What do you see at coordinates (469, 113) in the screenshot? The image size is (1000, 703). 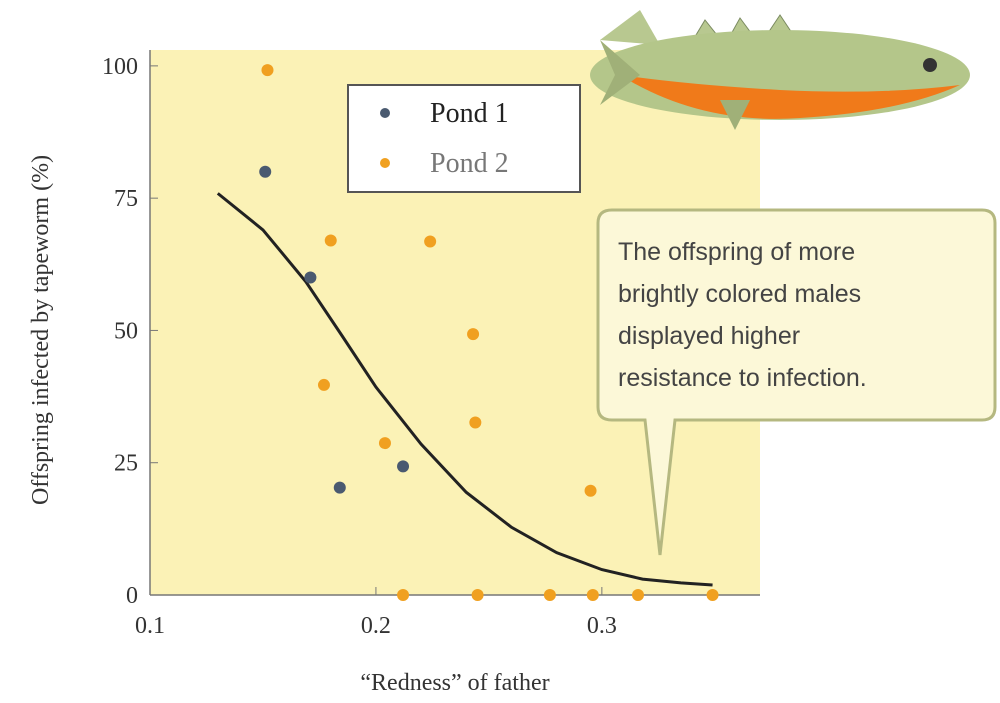 I see `legend-label: Pond 1` at bounding box center [469, 113].